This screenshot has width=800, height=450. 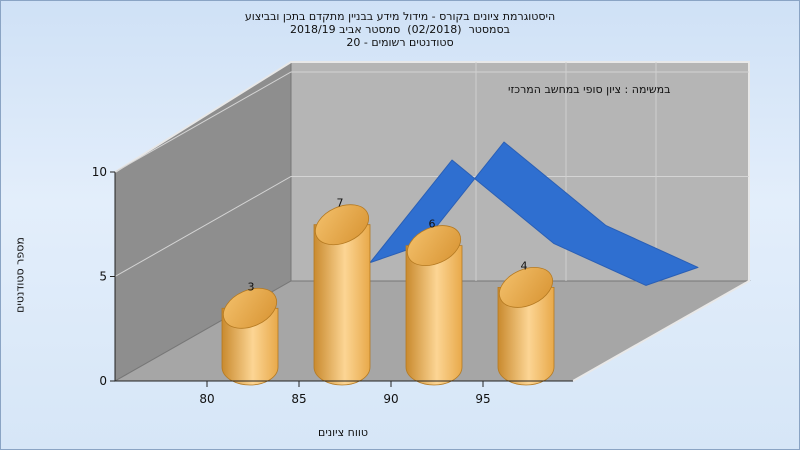 What do you see at coordinates (589, 89) in the screenshot?
I see `chart-annotation: במשימה : ציון סופי במחשב המרכזי` at bounding box center [589, 89].